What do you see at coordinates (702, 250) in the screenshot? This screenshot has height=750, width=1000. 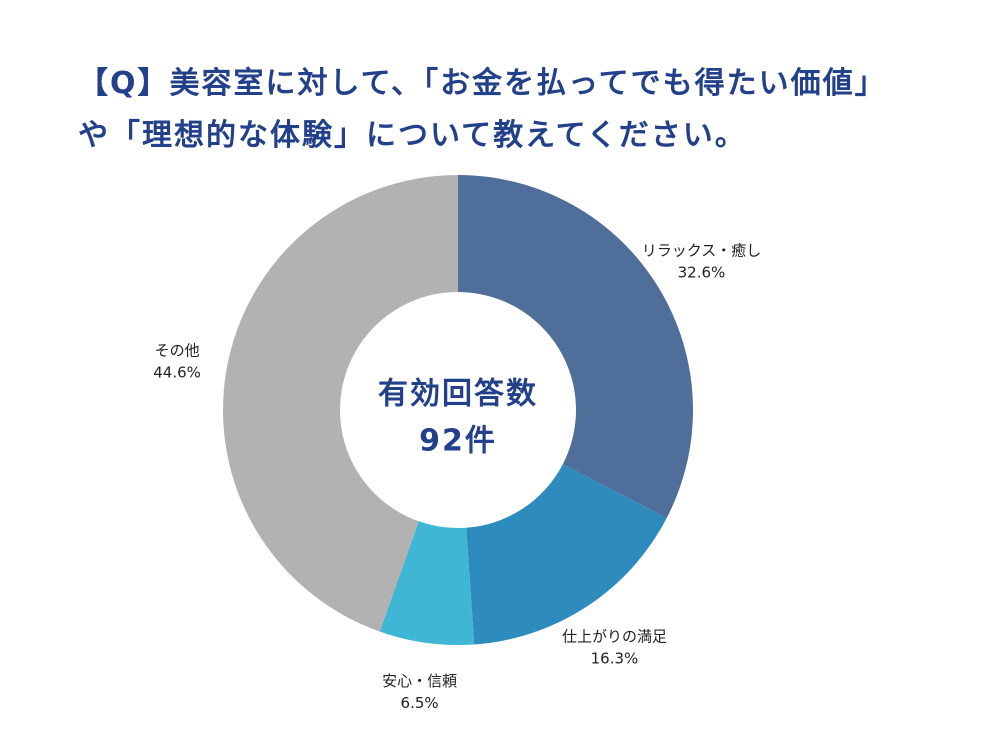 I see `slice-label: リラックス・癒し` at bounding box center [702, 250].